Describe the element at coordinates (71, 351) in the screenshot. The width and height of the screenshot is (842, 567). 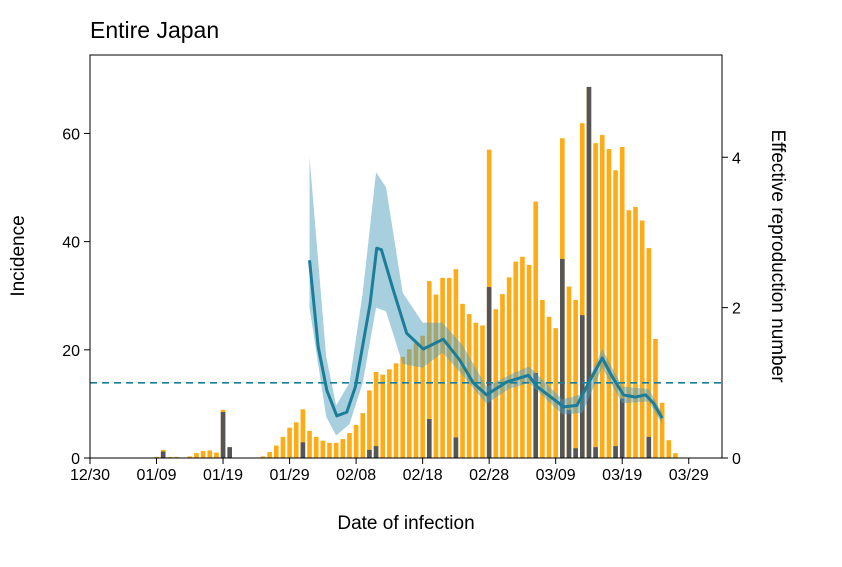
I see `y-tick-label: 20` at that location.